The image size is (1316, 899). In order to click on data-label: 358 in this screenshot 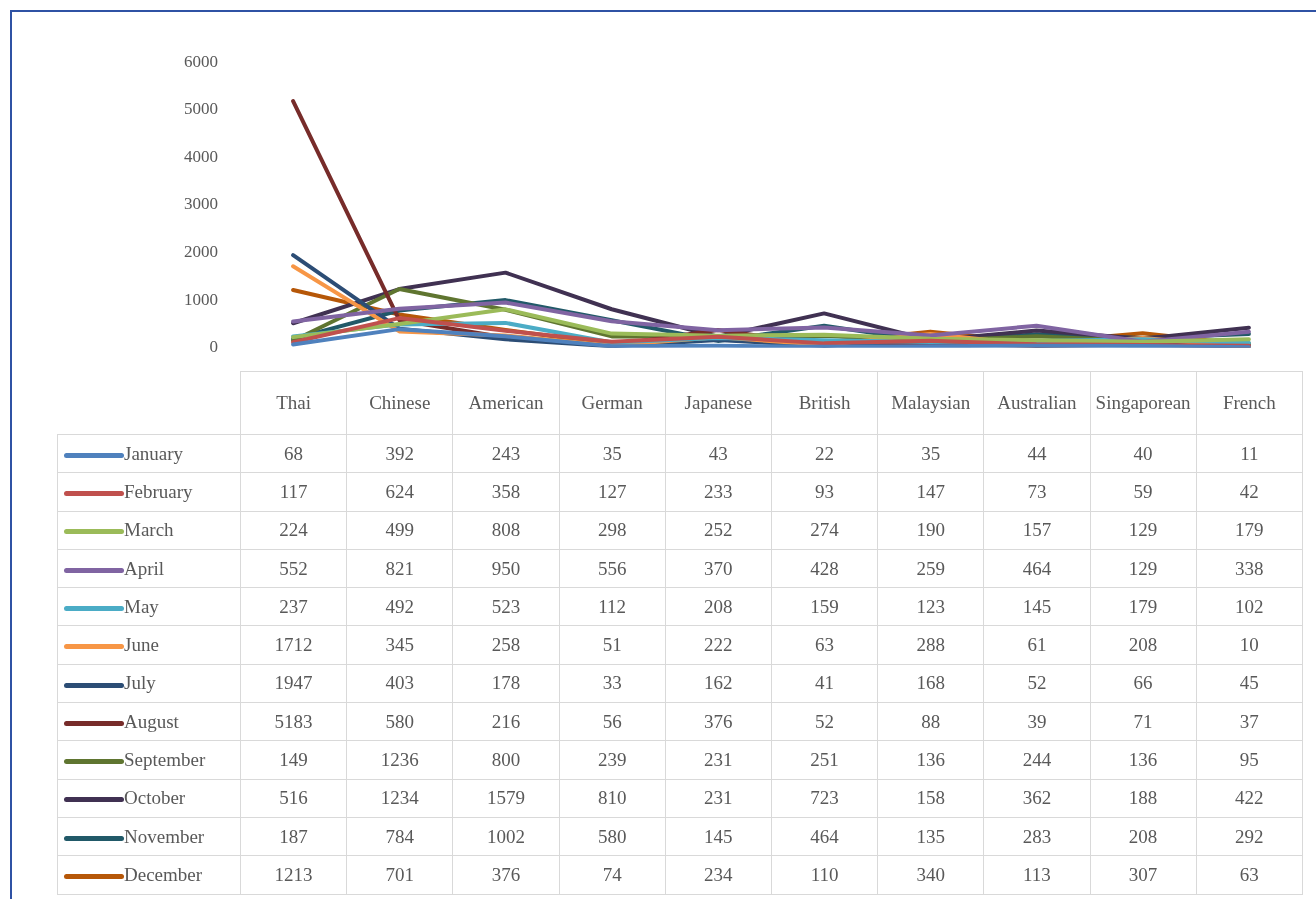, I will do `click(506, 492)`.